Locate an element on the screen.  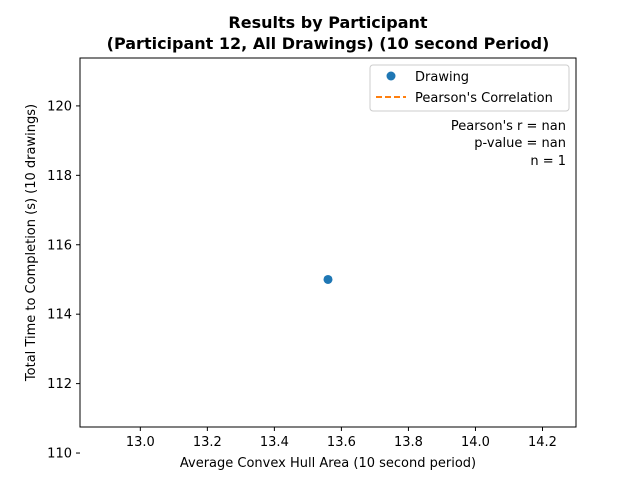
x-axis-ticks: 13.0 13.2 13.4 13.6 13.8 14.0 14.2 is located at coordinates (341, 438).